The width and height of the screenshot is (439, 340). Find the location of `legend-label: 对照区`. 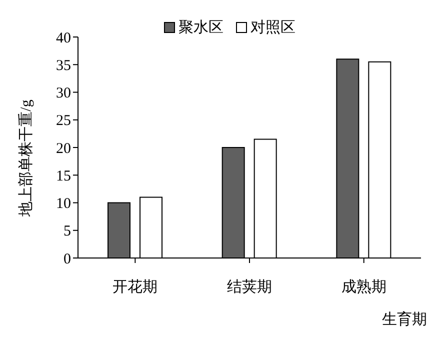

legend-label: 对照区 is located at coordinates (273, 27).